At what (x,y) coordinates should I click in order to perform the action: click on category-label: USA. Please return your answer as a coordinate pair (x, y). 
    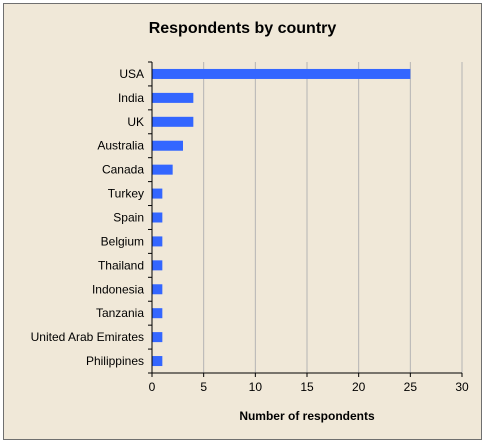
    Looking at the image, I should click on (131, 74).